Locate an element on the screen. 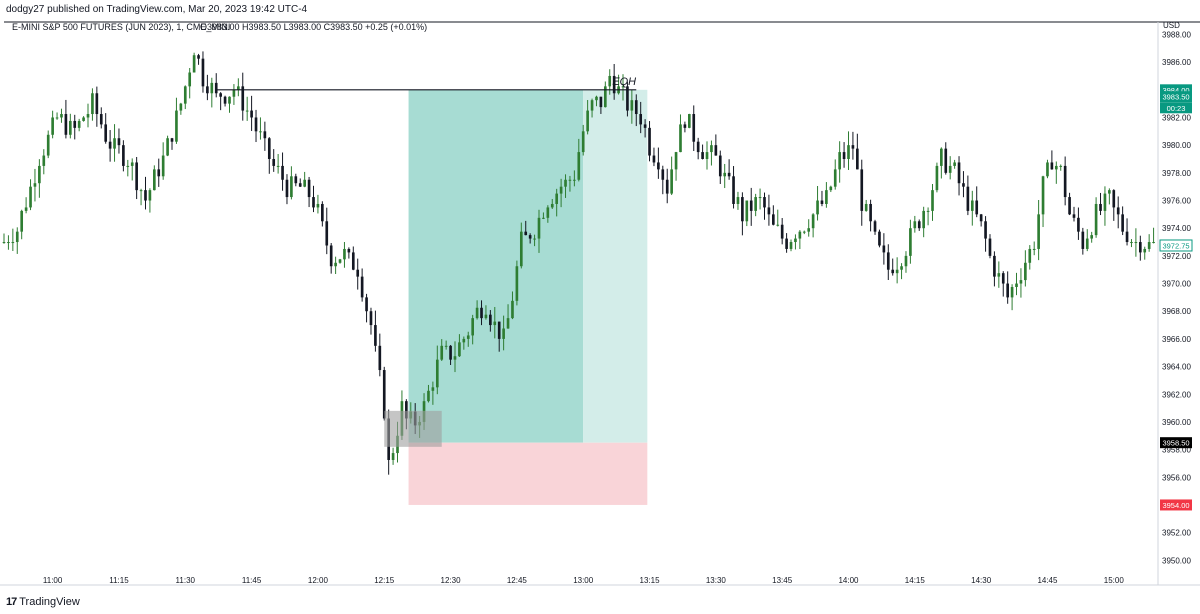 Image resolution: width=1200 pixels, height=614 pixels. y-tick-label: 3976.00 is located at coordinates (1176, 201).